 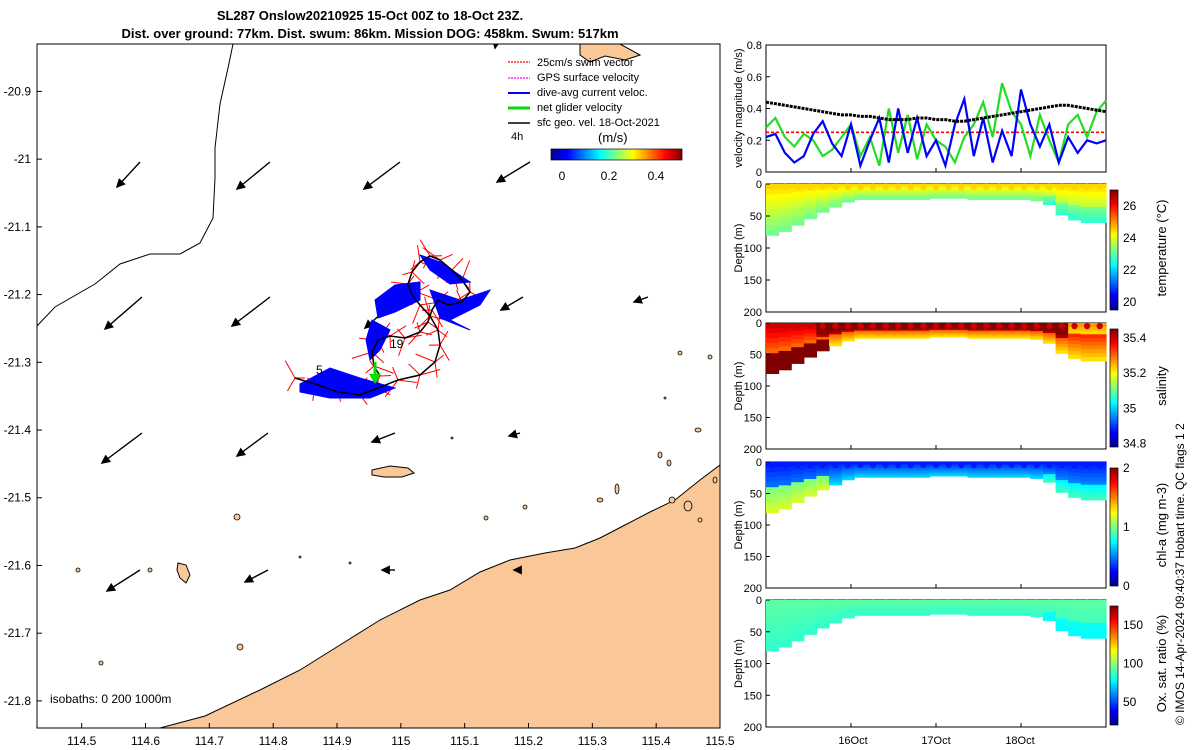 I want to click on section-ytick-label: 0, so click(x=759, y=185).